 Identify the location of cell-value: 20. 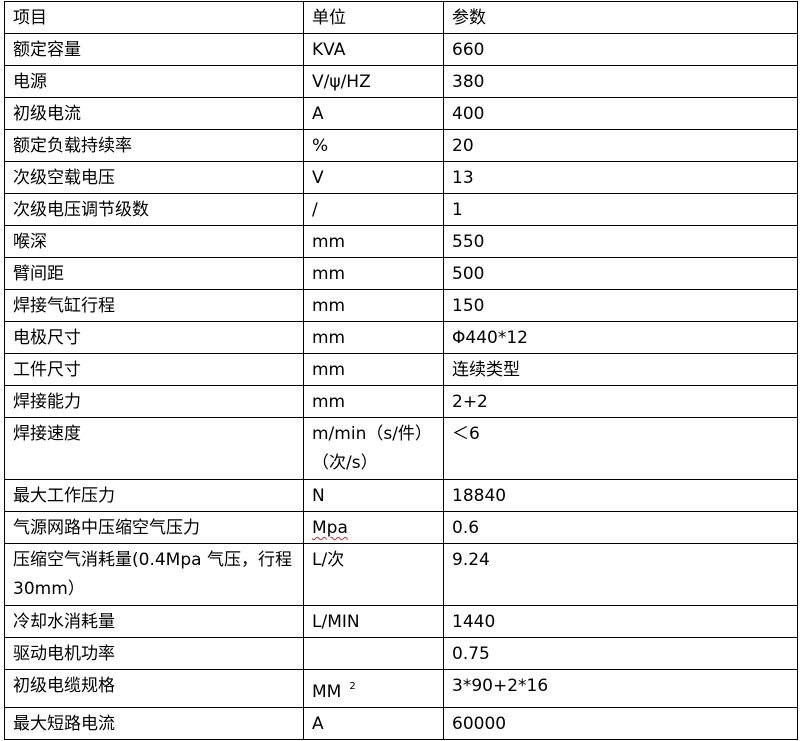
(620, 145).